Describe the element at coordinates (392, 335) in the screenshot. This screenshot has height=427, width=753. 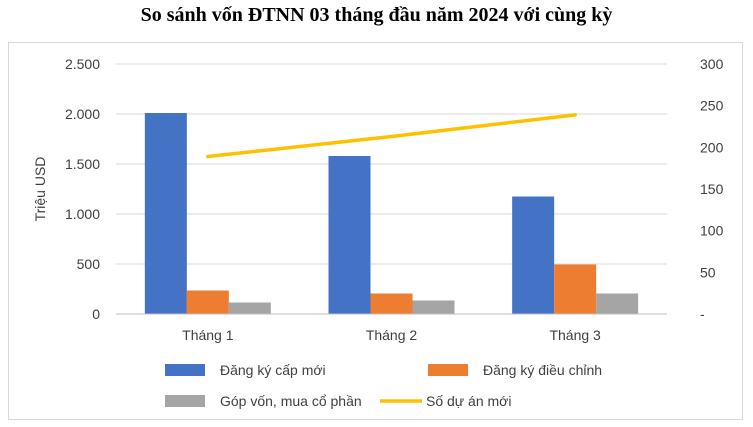
I see `x-tick-label: Tháng 2` at that location.